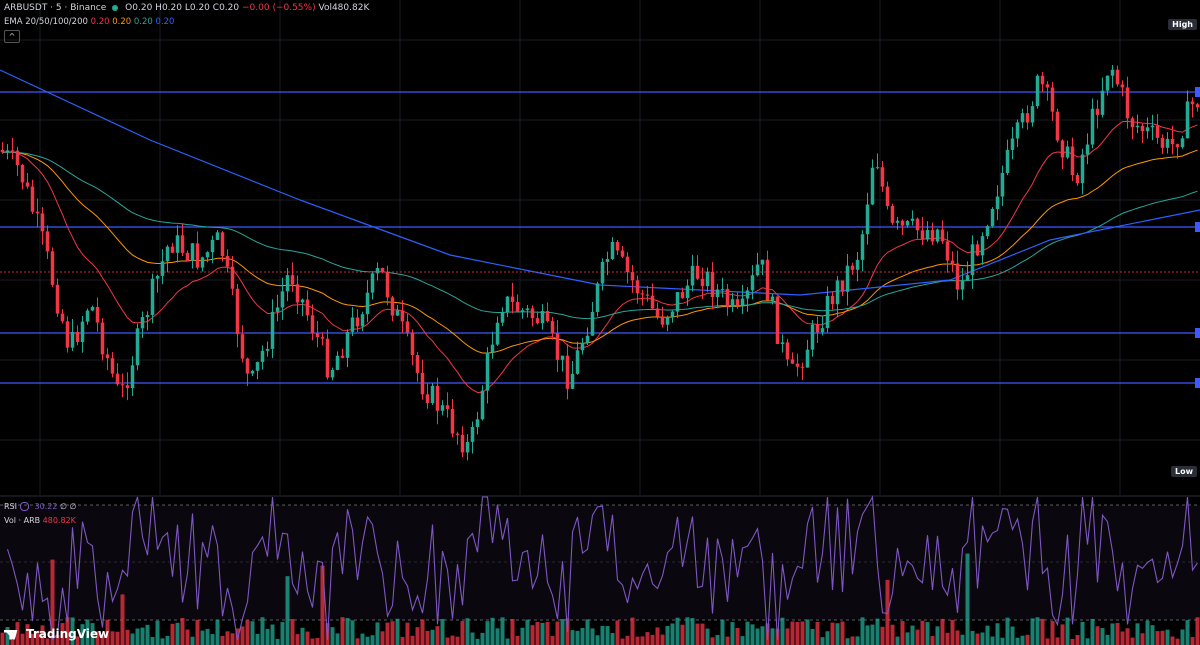 This screenshot has height=645, width=1200. What do you see at coordinates (10, 506) in the screenshot?
I see `rsi-label: RSI` at bounding box center [10, 506].